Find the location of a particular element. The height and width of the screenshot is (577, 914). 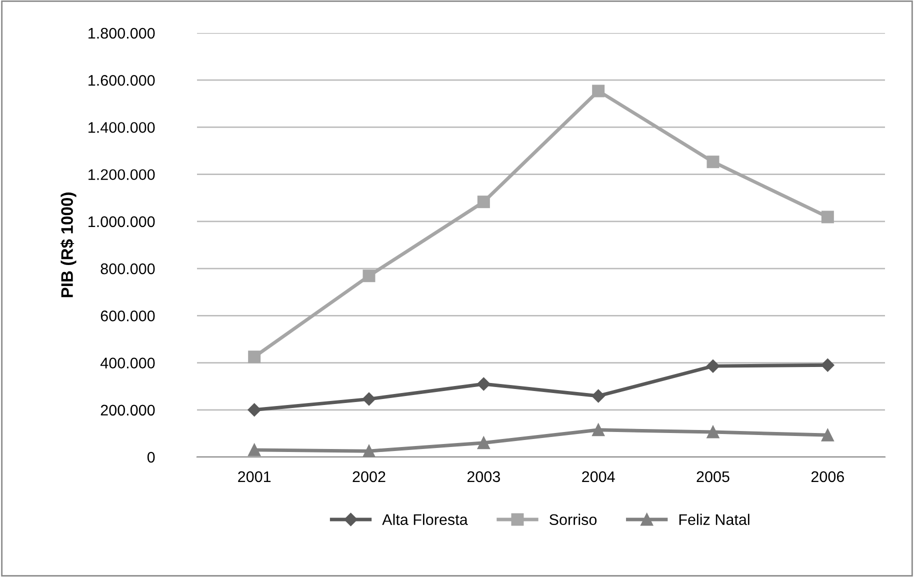

y-tick-label: 1.800.000 is located at coordinates (121, 33).